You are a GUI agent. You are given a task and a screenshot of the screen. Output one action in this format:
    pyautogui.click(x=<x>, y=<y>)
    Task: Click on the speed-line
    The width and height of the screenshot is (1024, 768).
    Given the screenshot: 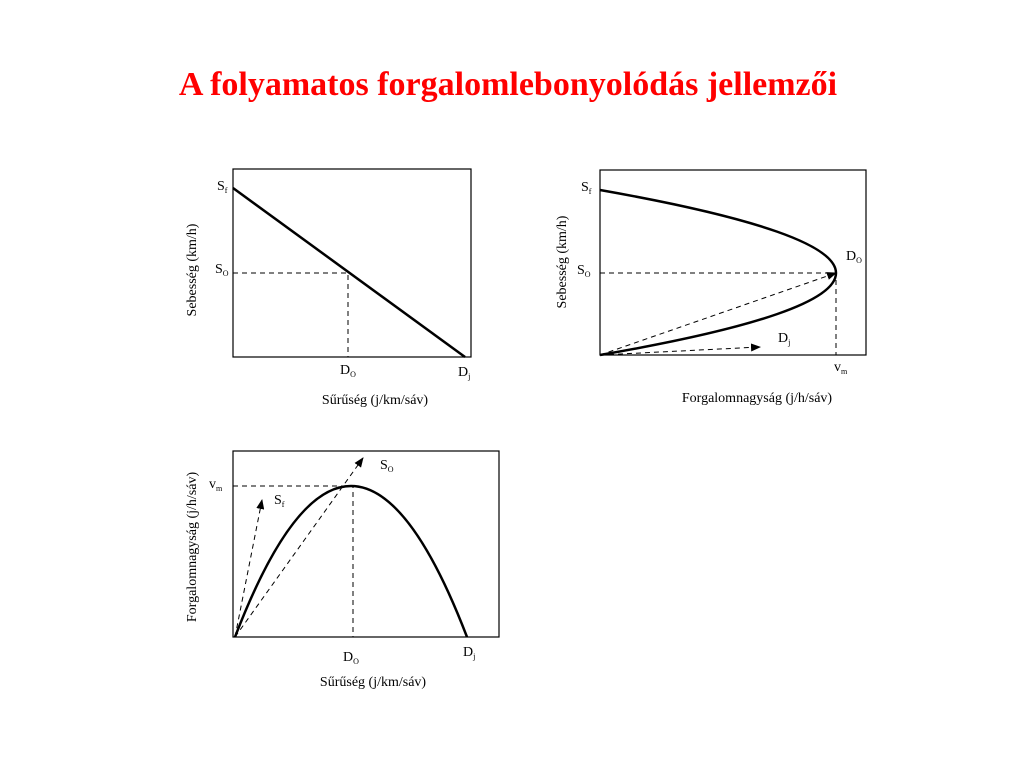 What is the action you would take?
    pyautogui.click(x=349, y=272)
    